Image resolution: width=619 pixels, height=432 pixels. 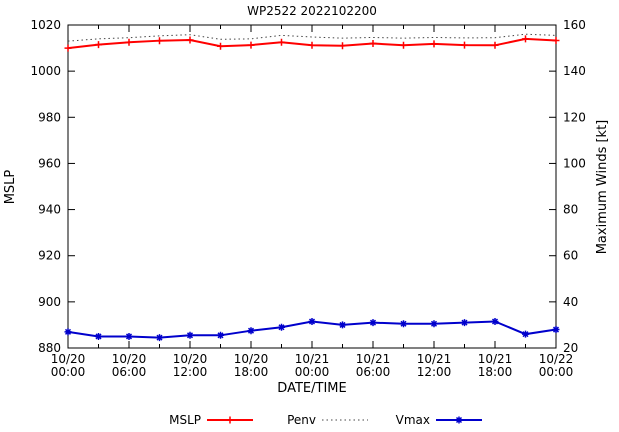 I want to click on legend-label-penv: Penv, so click(x=301, y=420).